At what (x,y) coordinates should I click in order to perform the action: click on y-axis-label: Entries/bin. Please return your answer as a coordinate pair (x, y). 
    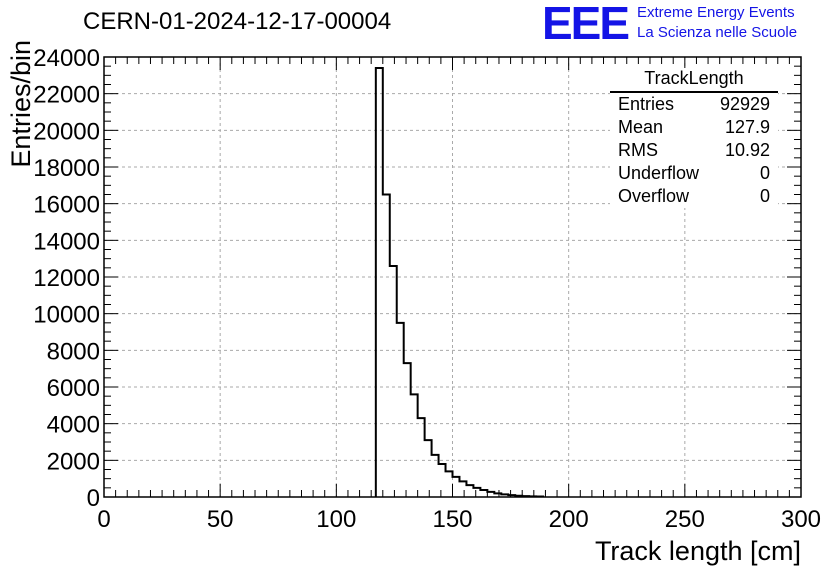
    Looking at the image, I should click on (21, 104).